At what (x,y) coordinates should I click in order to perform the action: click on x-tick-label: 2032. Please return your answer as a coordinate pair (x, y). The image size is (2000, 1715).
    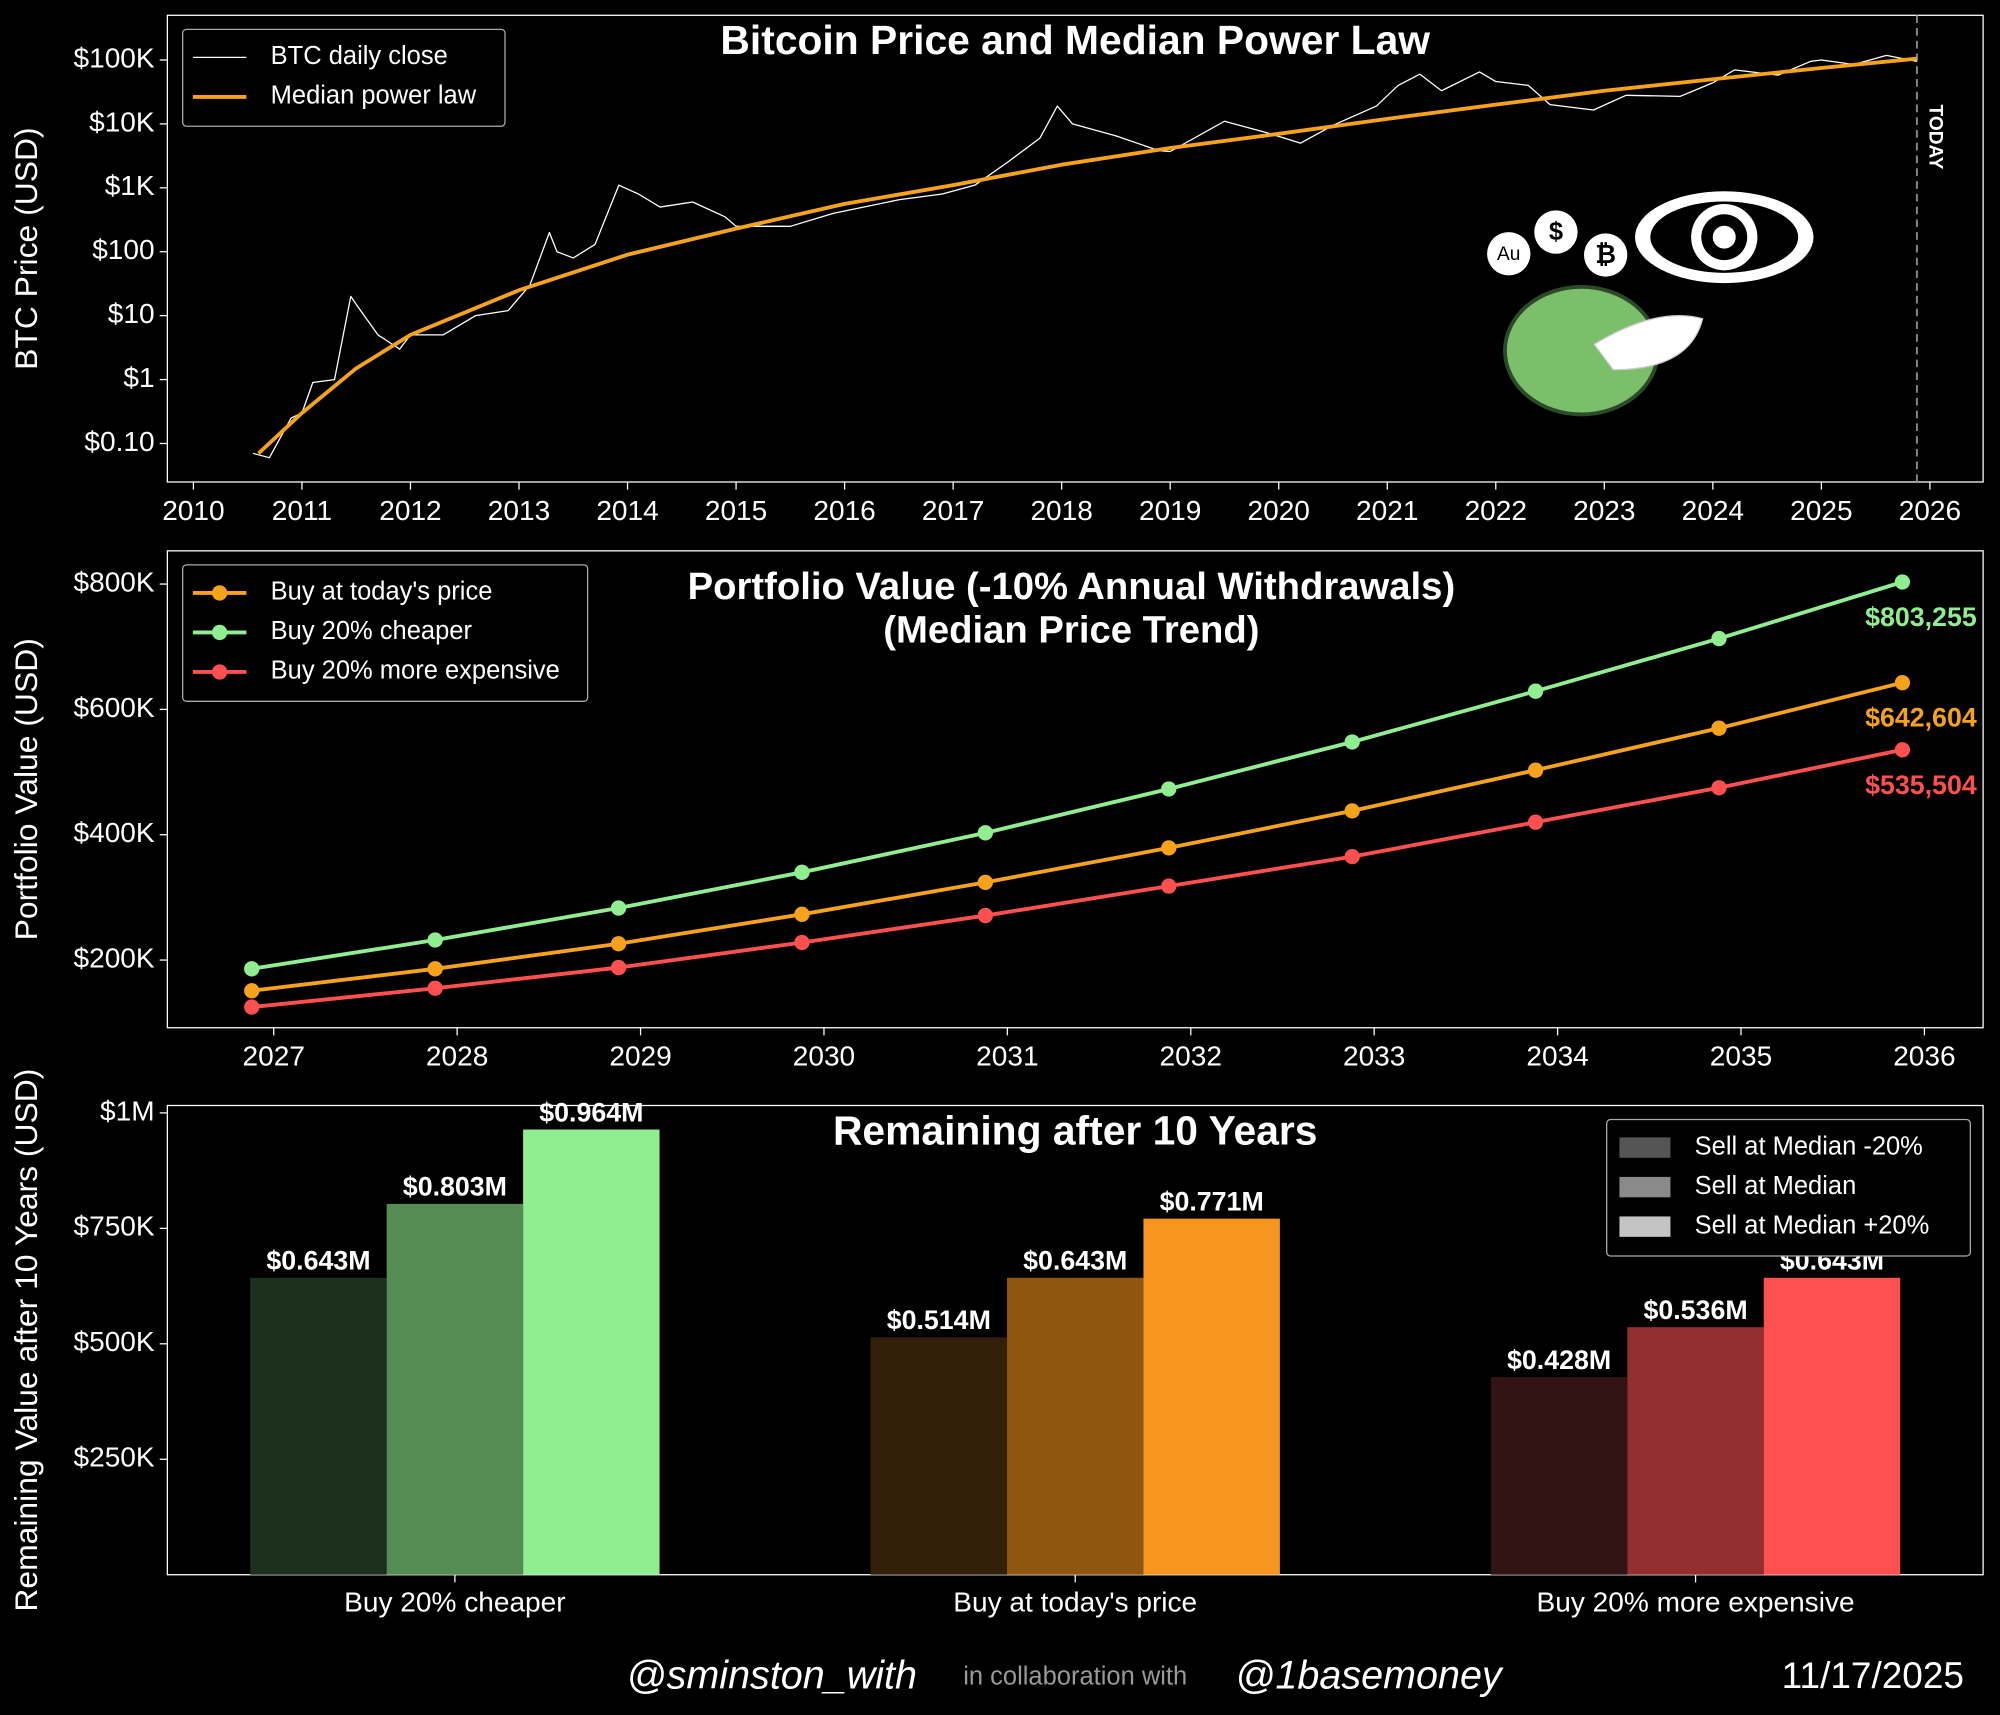
    Looking at the image, I should click on (1191, 1056).